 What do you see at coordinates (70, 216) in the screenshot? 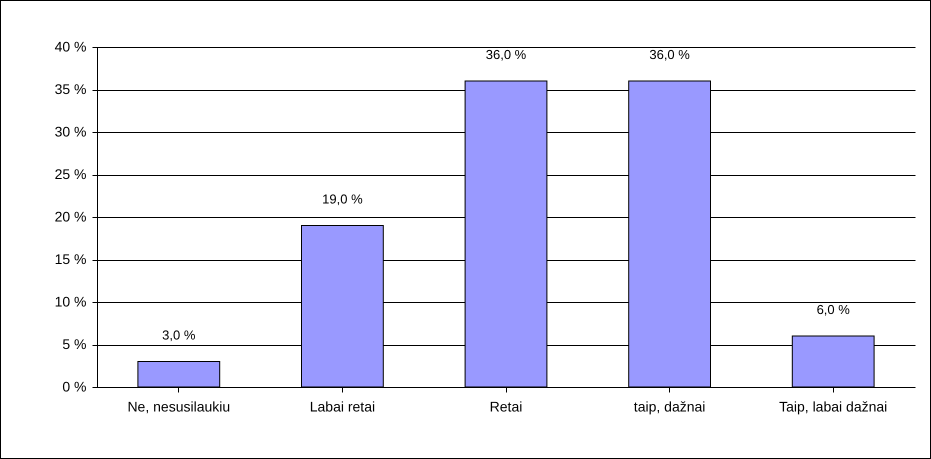
I see `y-tick-label: 20 %` at bounding box center [70, 216].